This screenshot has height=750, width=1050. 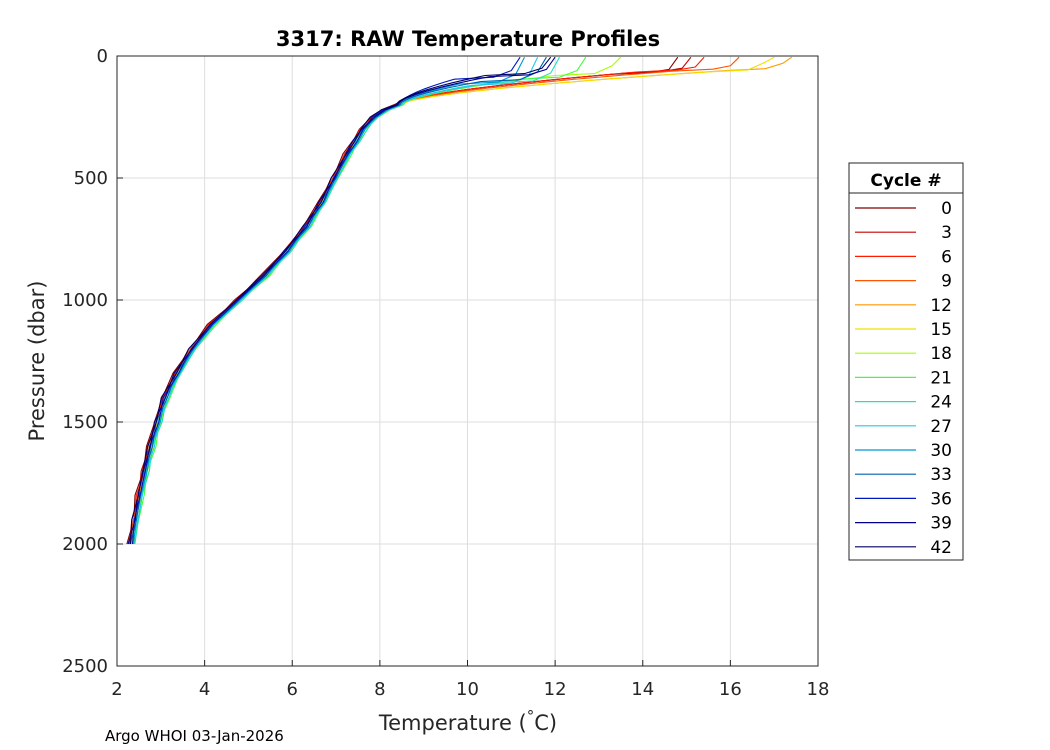 What do you see at coordinates (941, 451) in the screenshot?
I see `legend-label-30: 30` at bounding box center [941, 451].